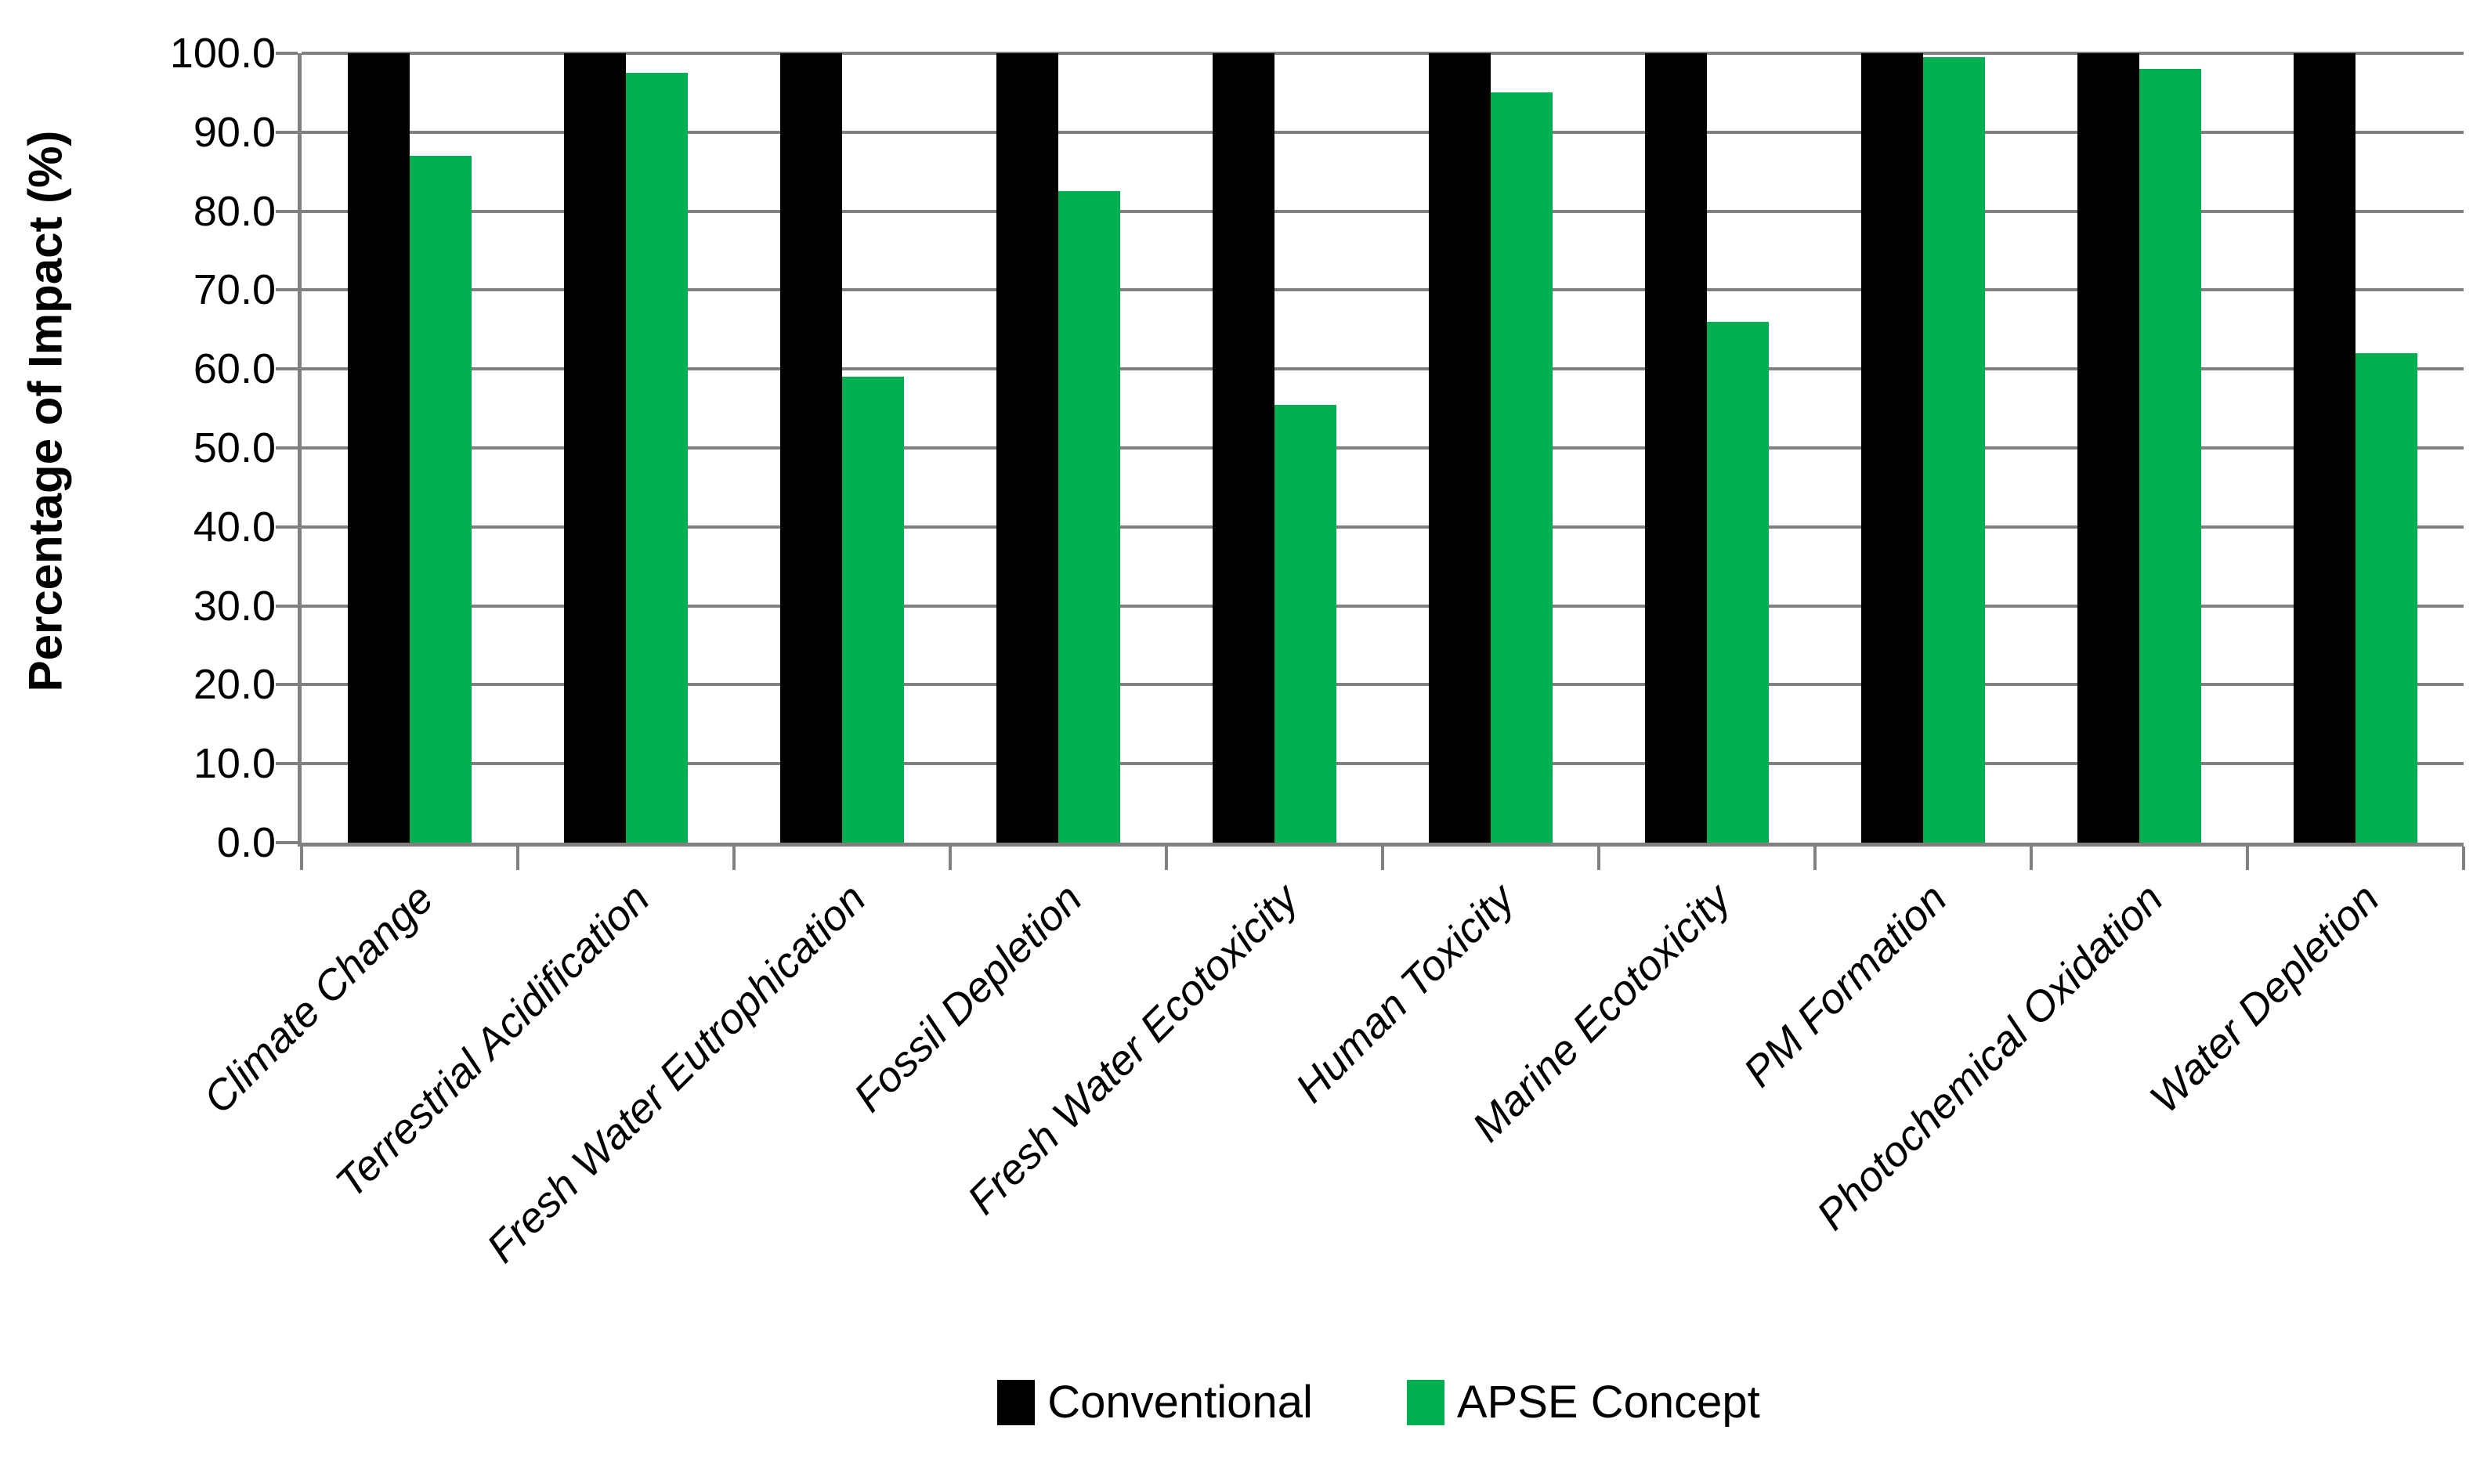 Image resolution: width=2473 pixels, height=1484 pixels. I want to click on legend-item-apse-concept: APSE Concept, so click(1583, 1402).